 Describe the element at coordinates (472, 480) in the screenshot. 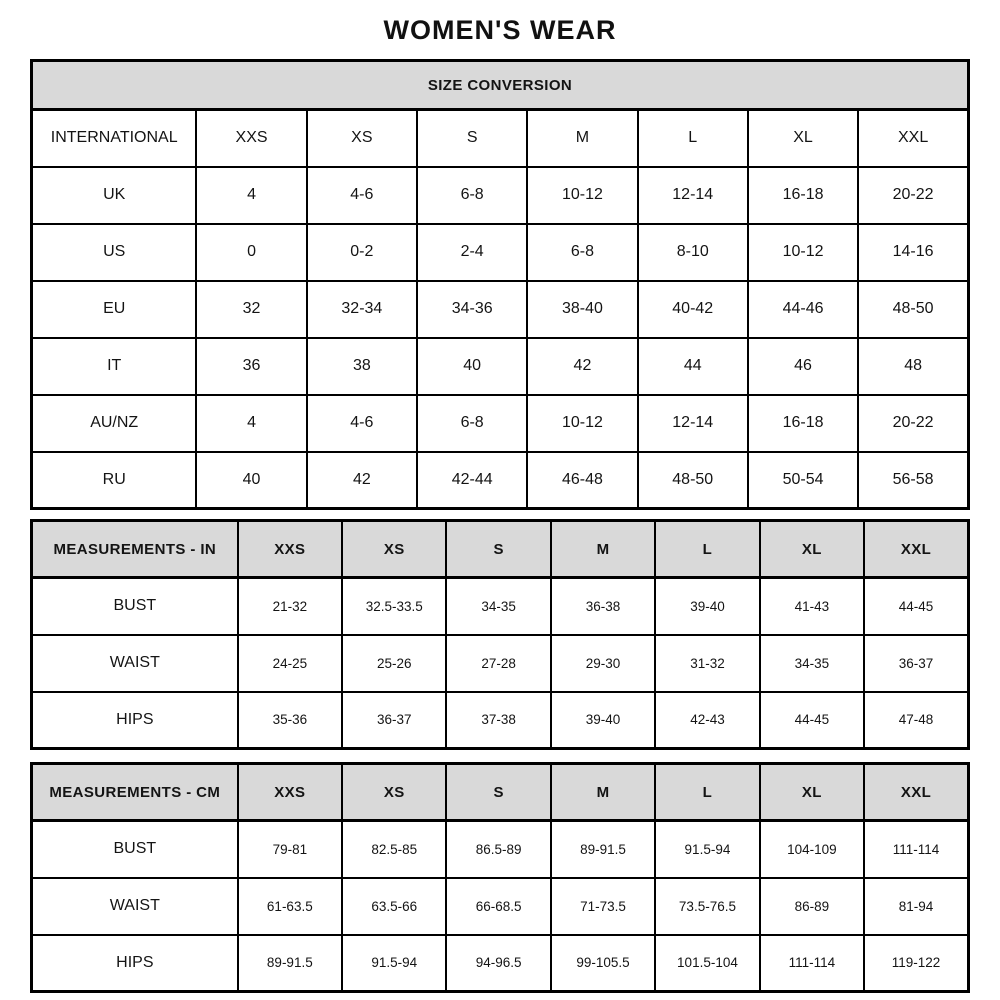

I see `size-value: 42-44` at that location.